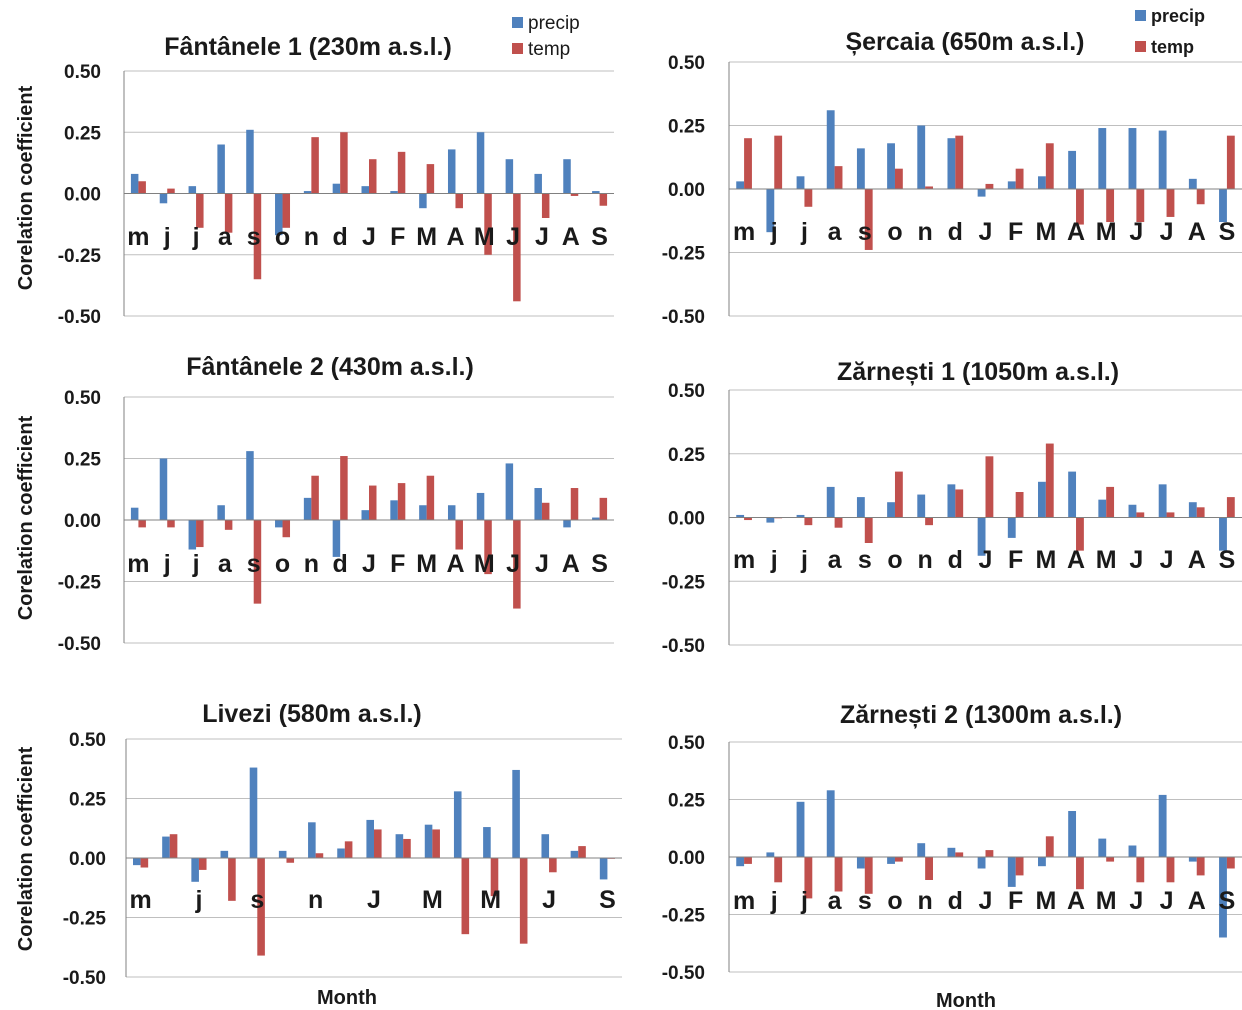  What do you see at coordinates (554, 23) in the screenshot?
I see `legend-label-precip: precip` at bounding box center [554, 23].